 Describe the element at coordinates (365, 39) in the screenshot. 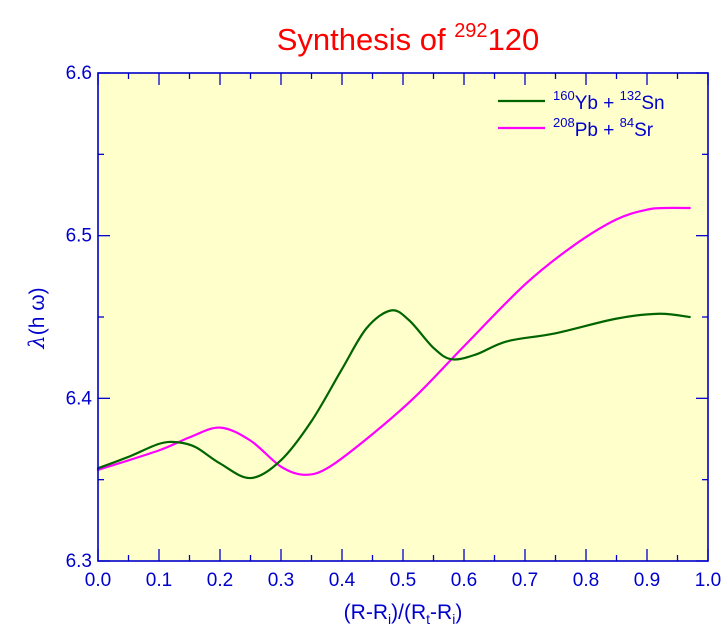

I see `title-main: Synthesis of` at that location.